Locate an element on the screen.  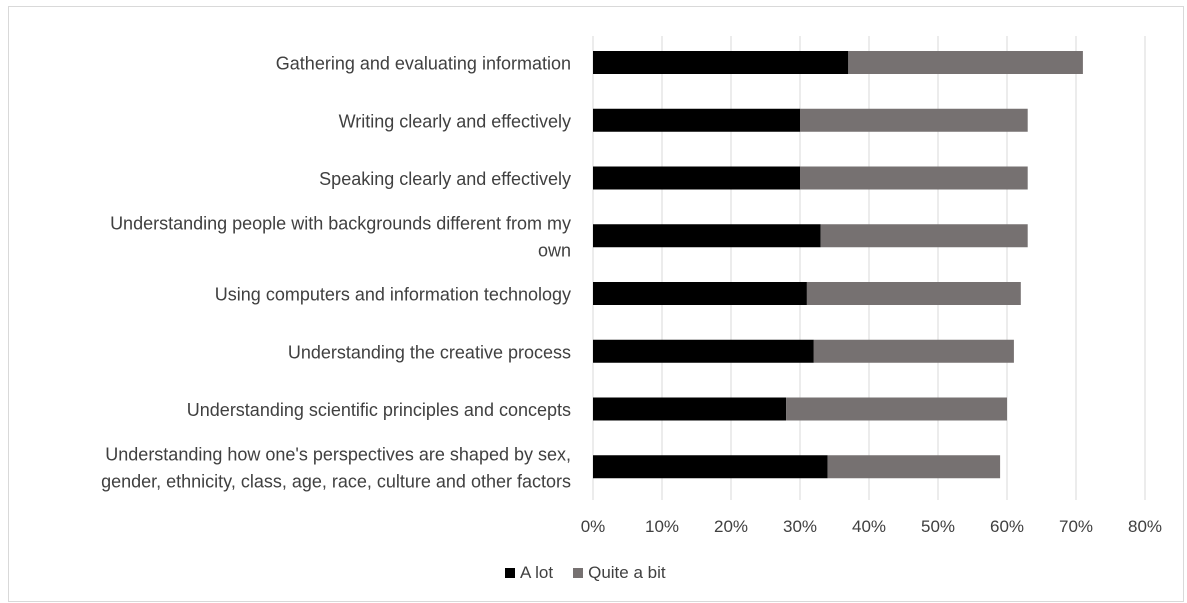
x-tick-label: 30% is located at coordinates (800, 526).